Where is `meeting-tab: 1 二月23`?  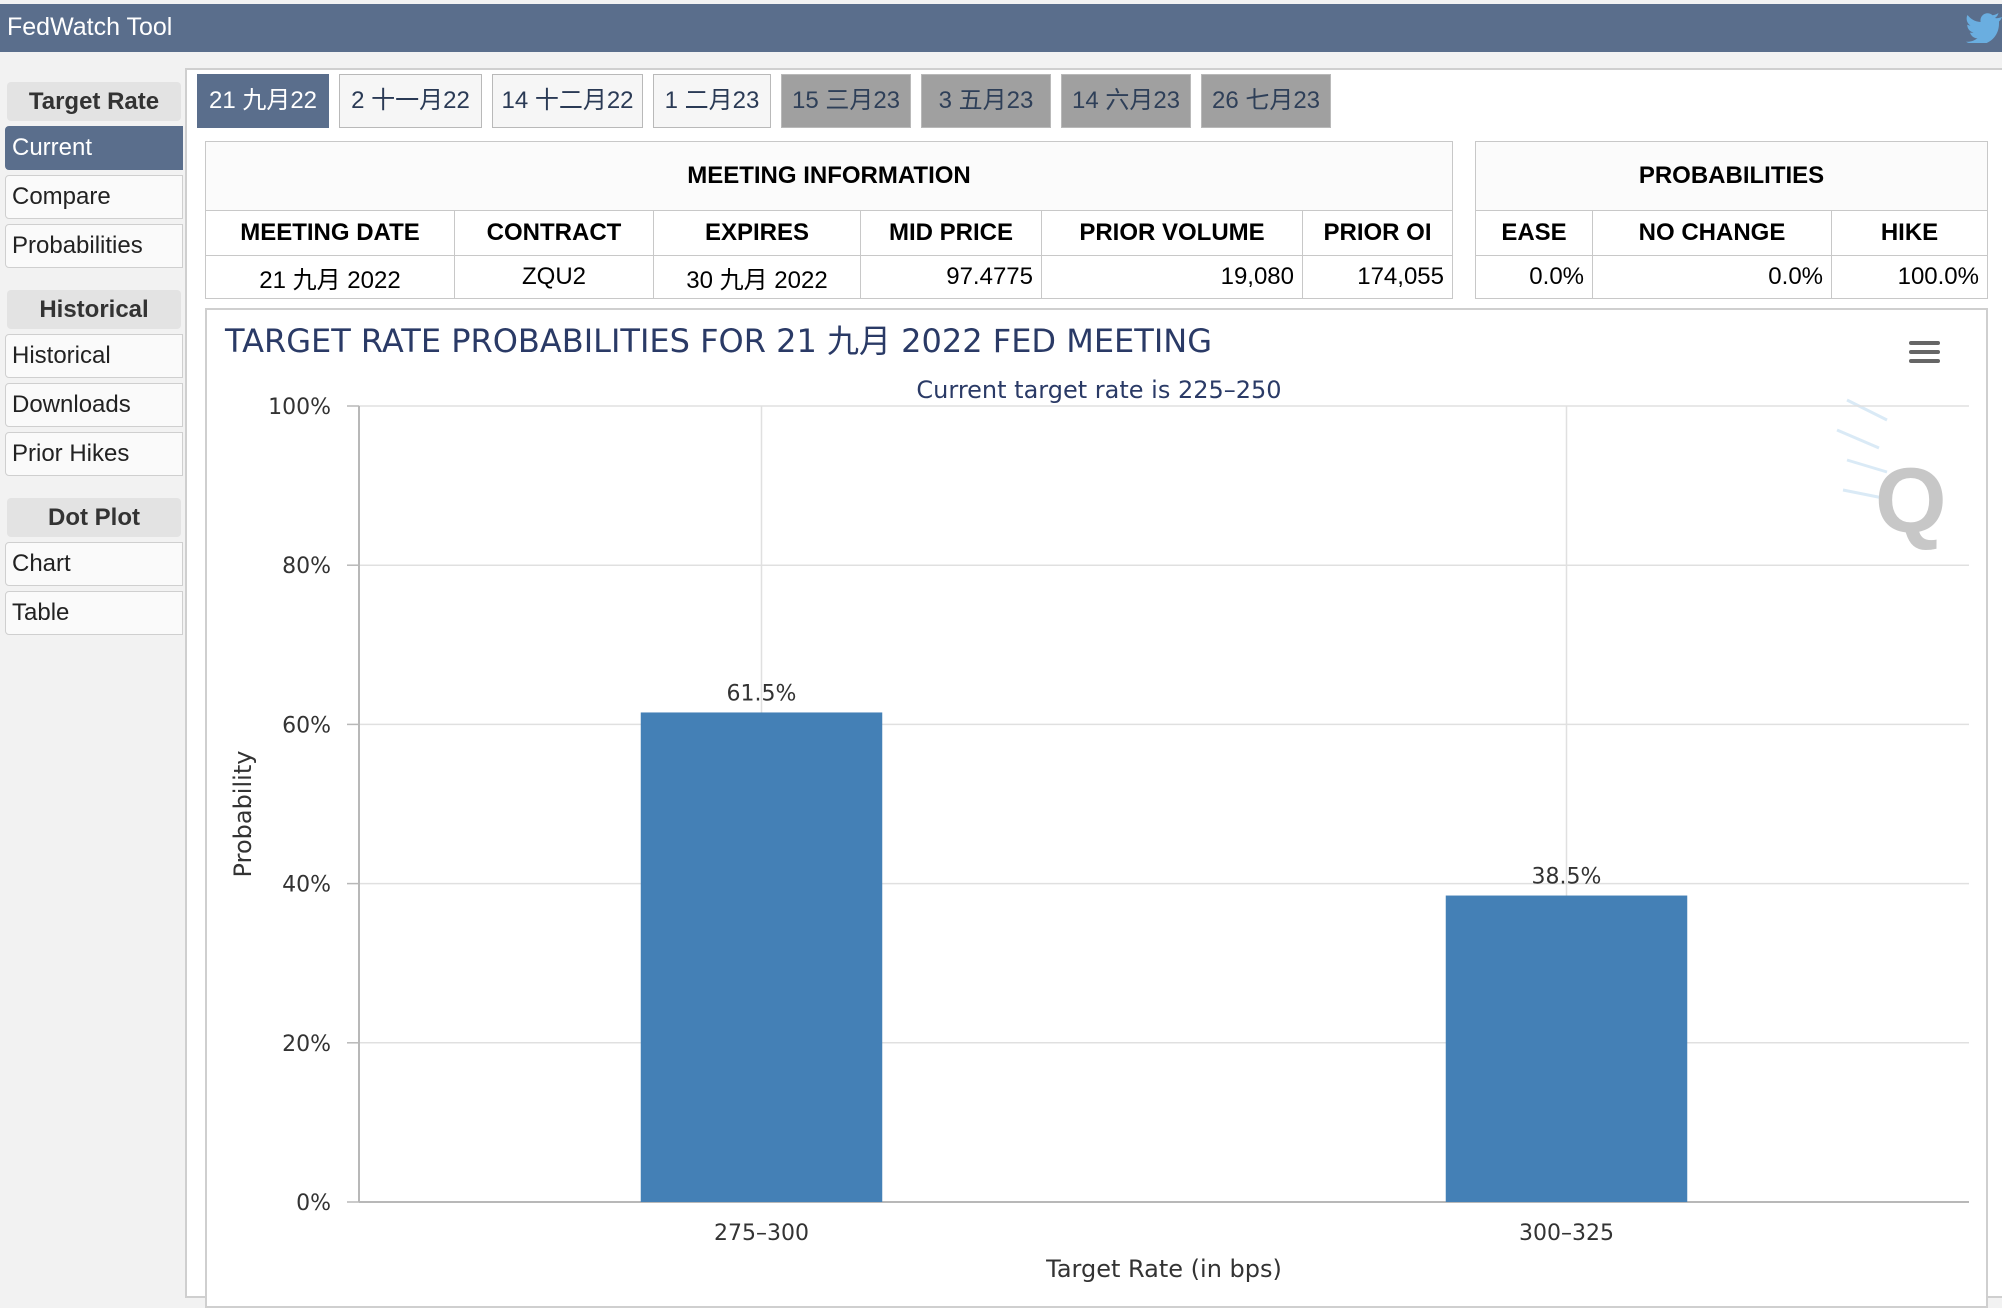
meeting-tab: 1 二月23 is located at coordinates (712, 101).